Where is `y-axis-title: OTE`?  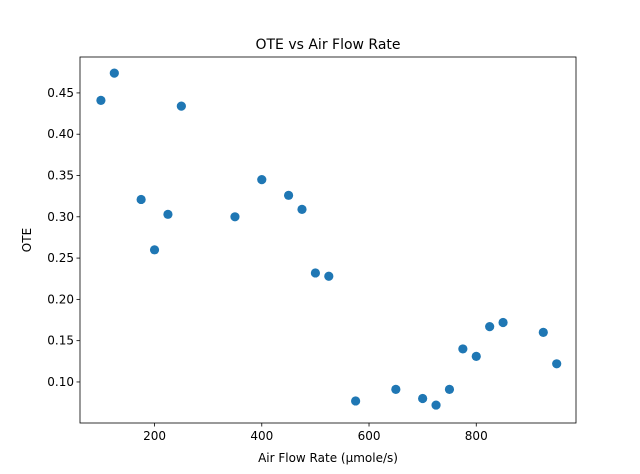 y-axis-title: OTE is located at coordinates (27, 240).